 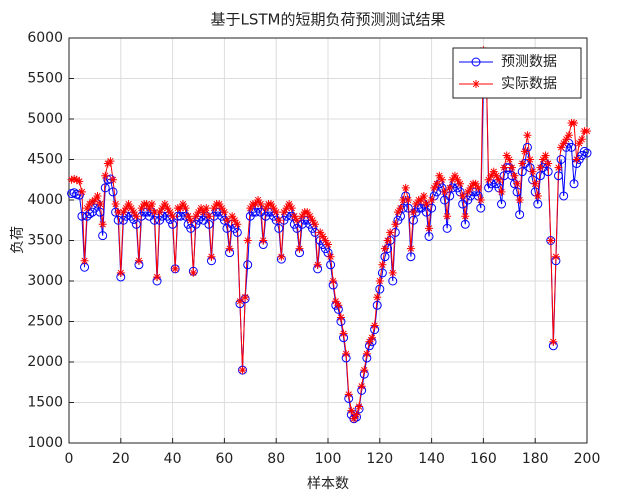 I want to click on x-tick-label: 20, so click(x=121, y=459).